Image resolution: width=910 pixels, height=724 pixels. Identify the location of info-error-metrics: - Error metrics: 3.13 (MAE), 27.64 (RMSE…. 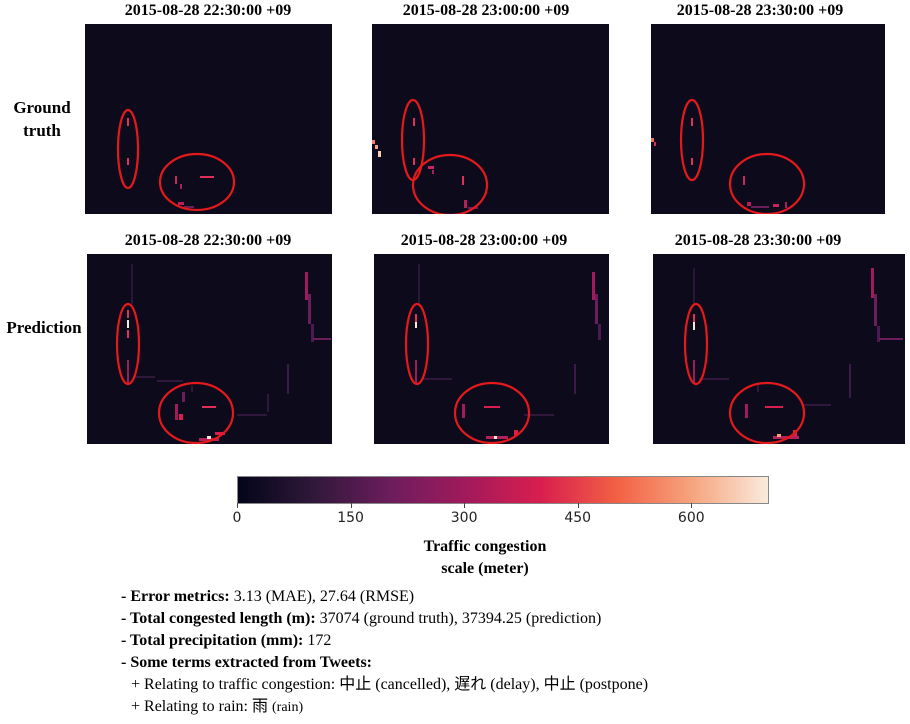
(511, 597).